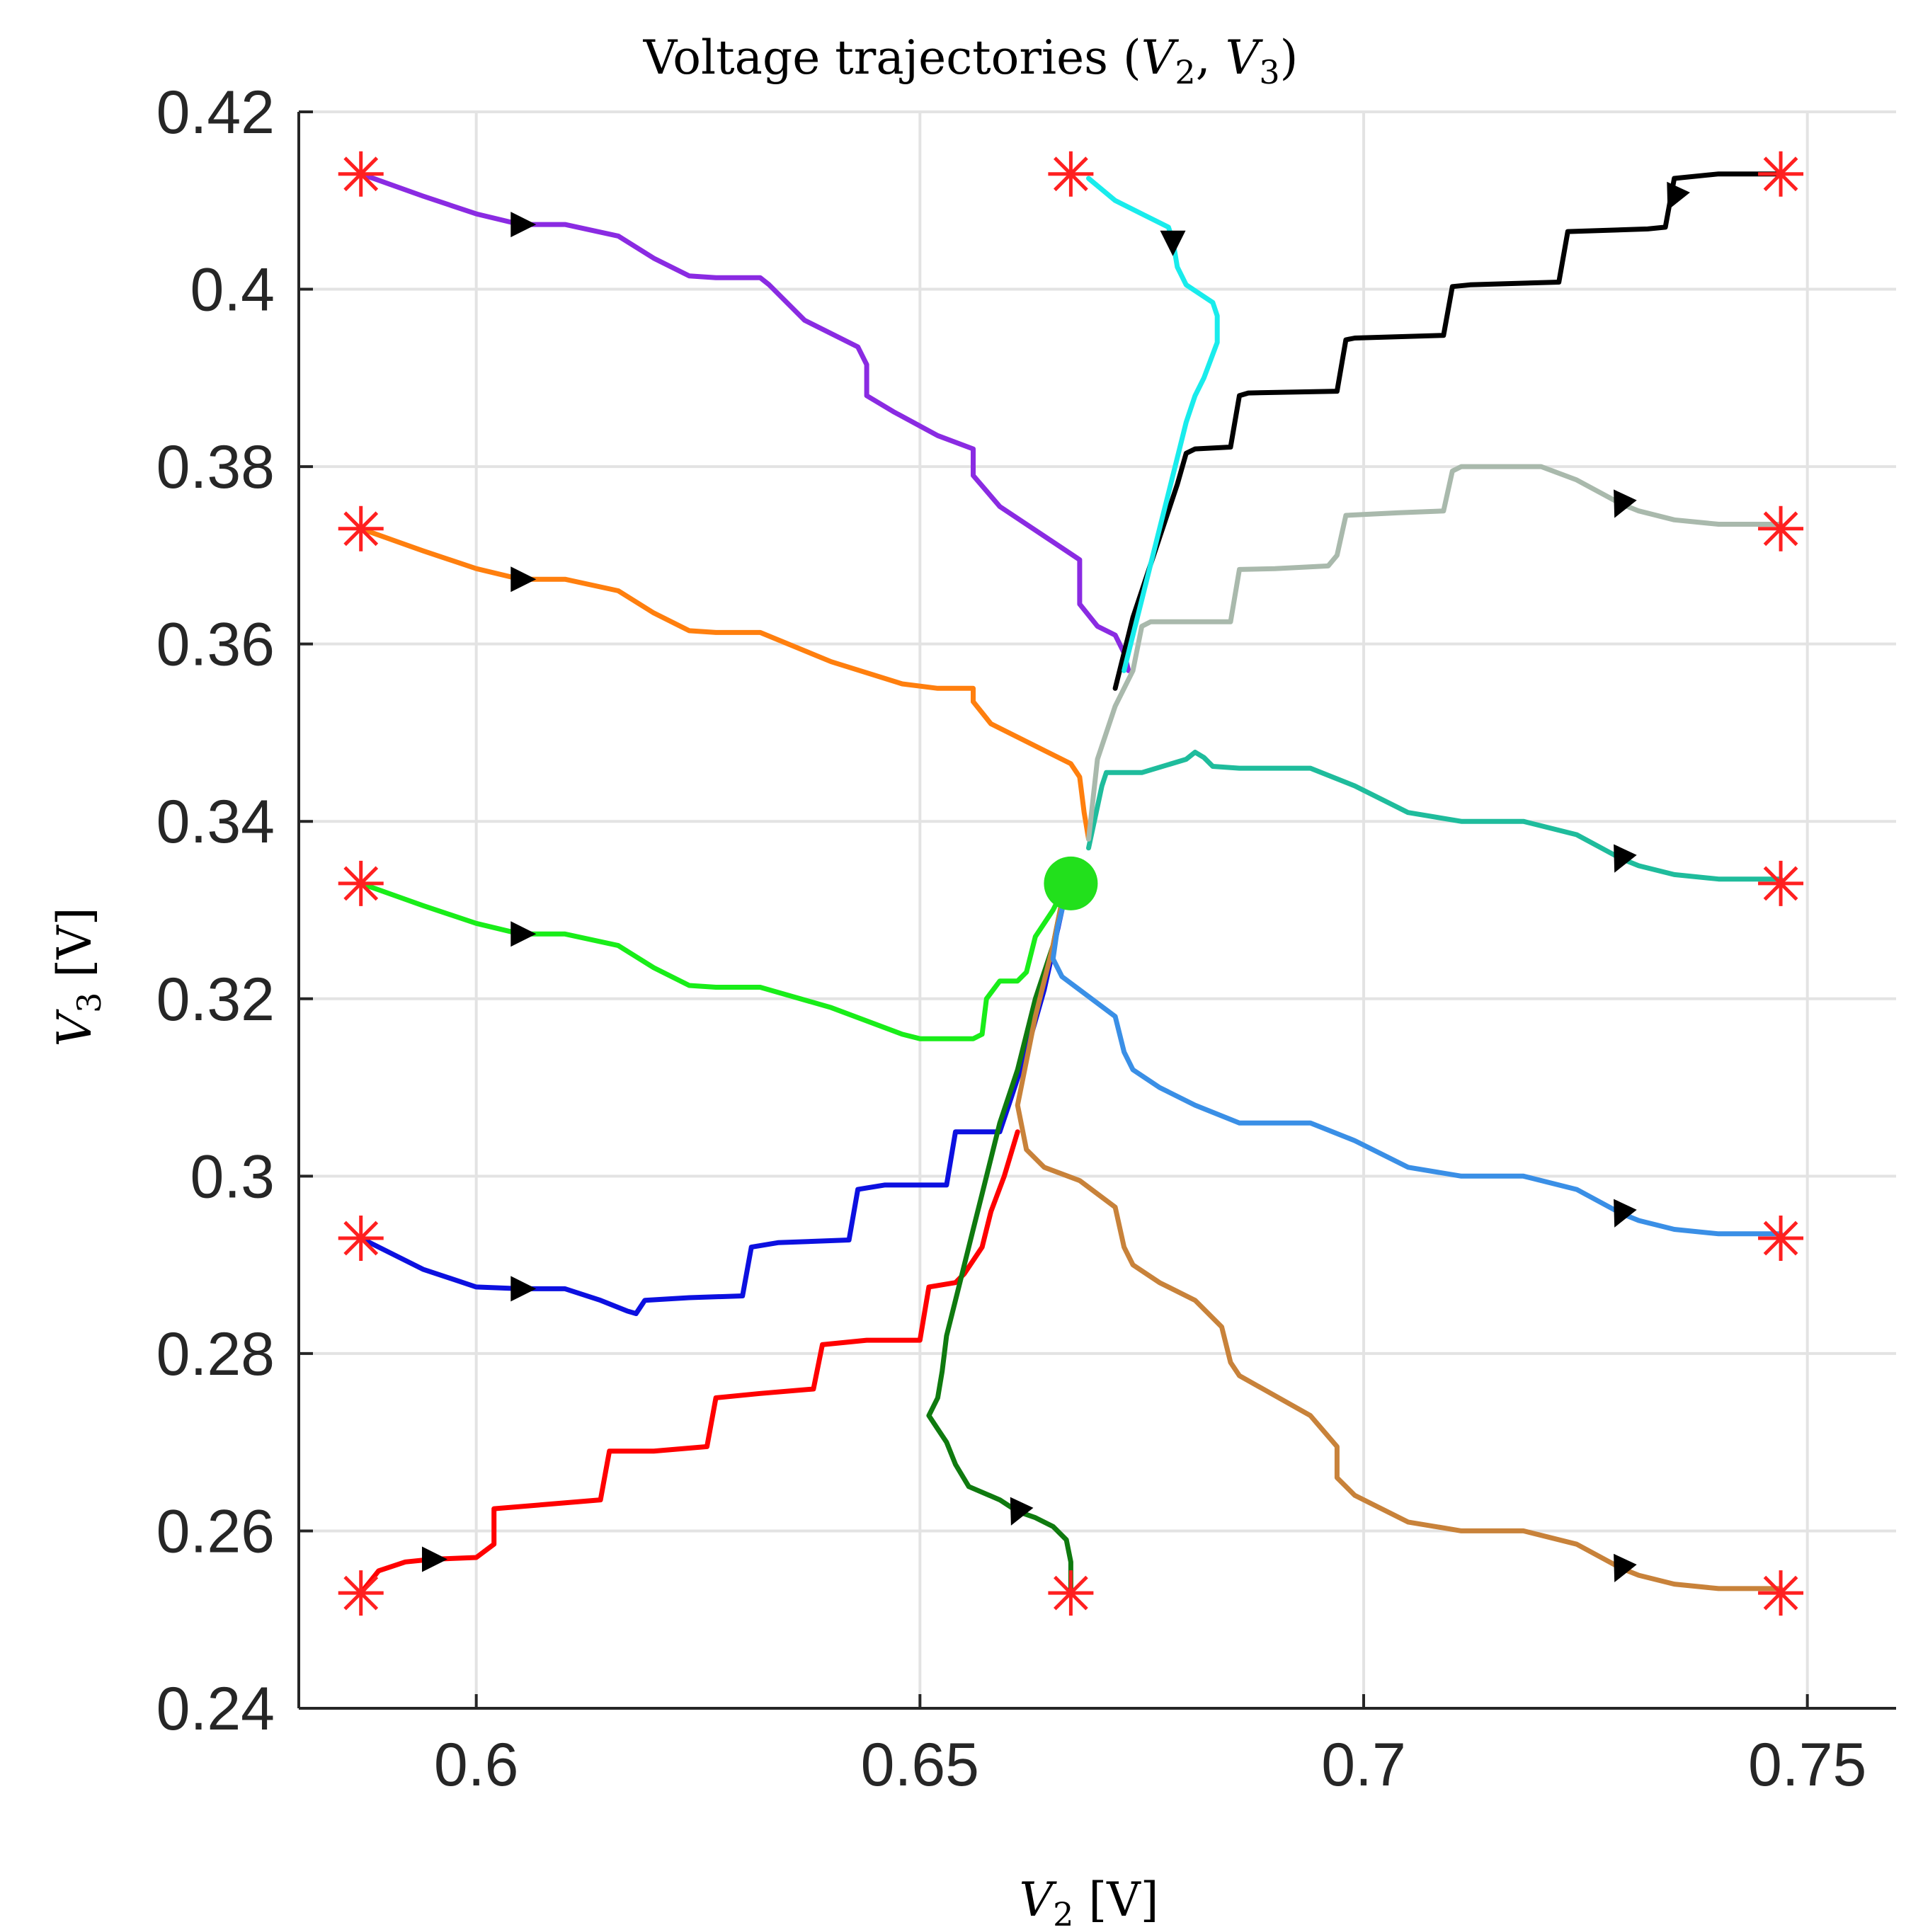  What do you see at coordinates (1417, 1063) in the screenshot?
I see `series-line-sky-blue` at bounding box center [1417, 1063].